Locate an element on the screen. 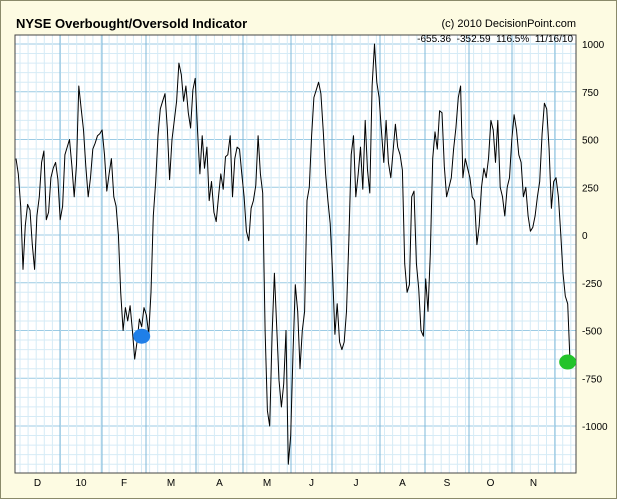 Image resolution: width=618 pixels, height=500 pixels. x-tick-label: N is located at coordinates (533, 483).